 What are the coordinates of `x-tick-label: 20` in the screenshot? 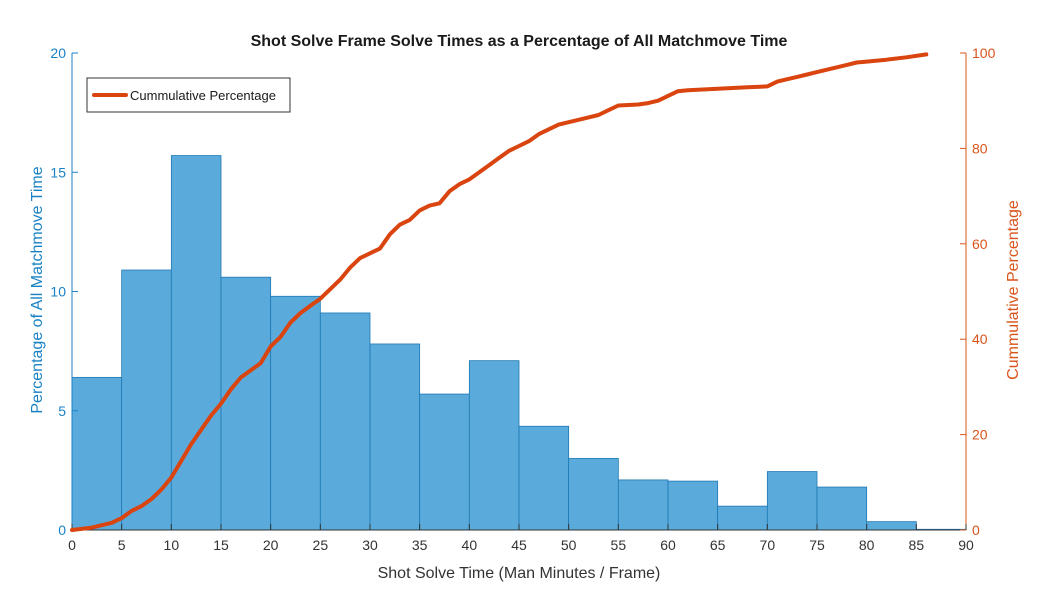 It's located at (271, 545).